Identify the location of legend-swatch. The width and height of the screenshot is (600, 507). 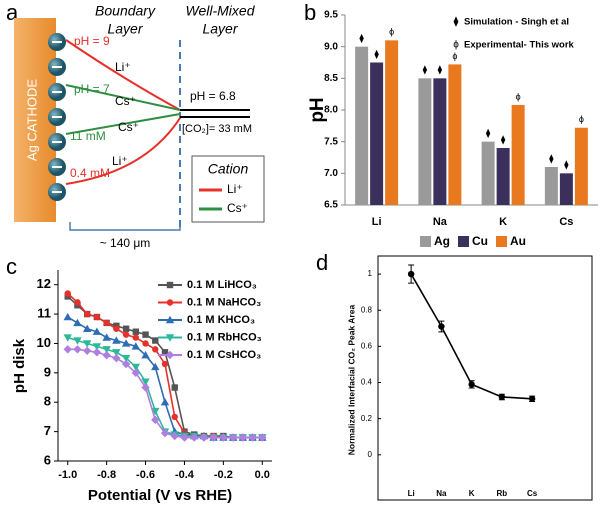
(425, 241).